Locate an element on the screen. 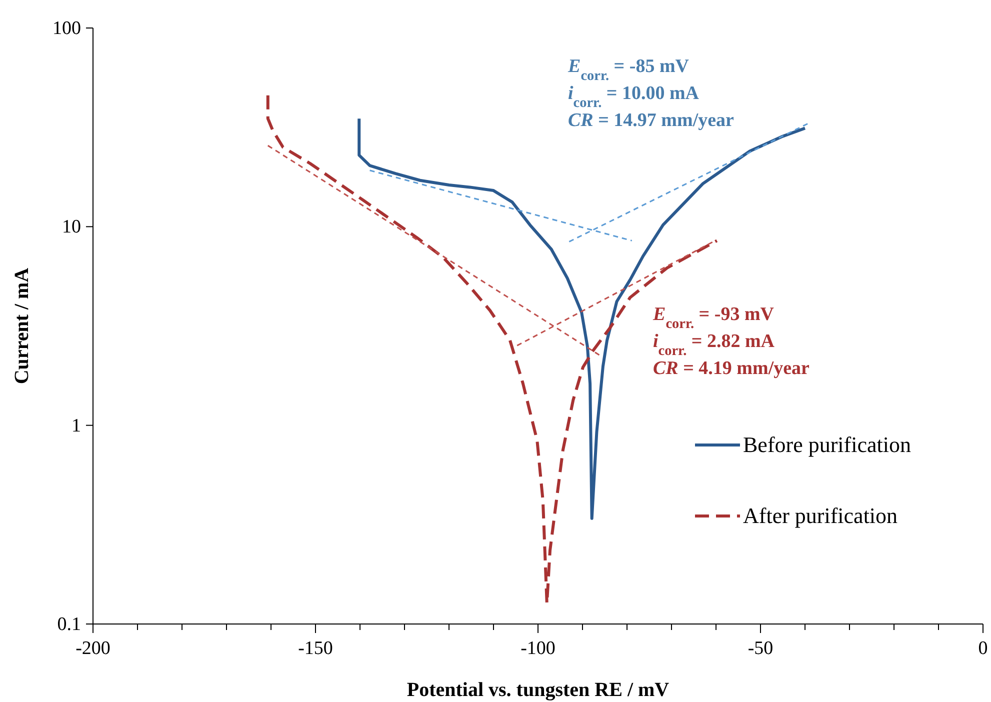 The height and width of the screenshot is (702, 991). legend-label: Before purification is located at coordinates (827, 444).